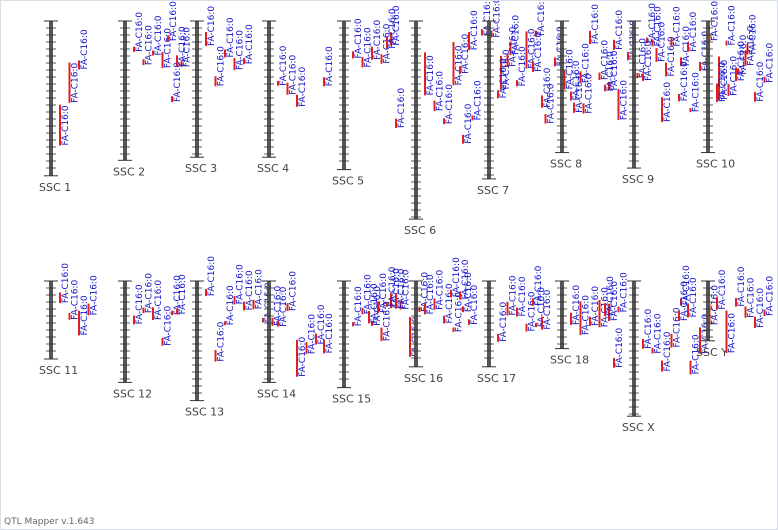  Describe the element at coordinates (201, 168) in the screenshot. I see `chromosome-label: SSC 3` at that location.